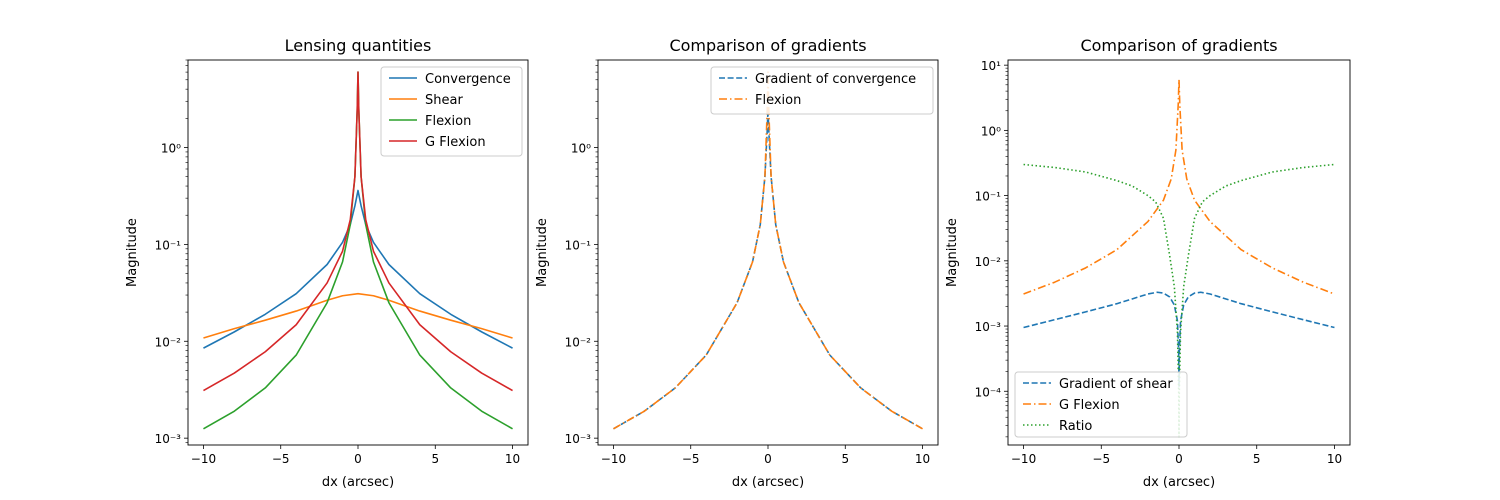 The image size is (1500, 500). Describe the element at coordinates (1075, 426) in the screenshot. I see `legend-entry: Ratio` at that location.